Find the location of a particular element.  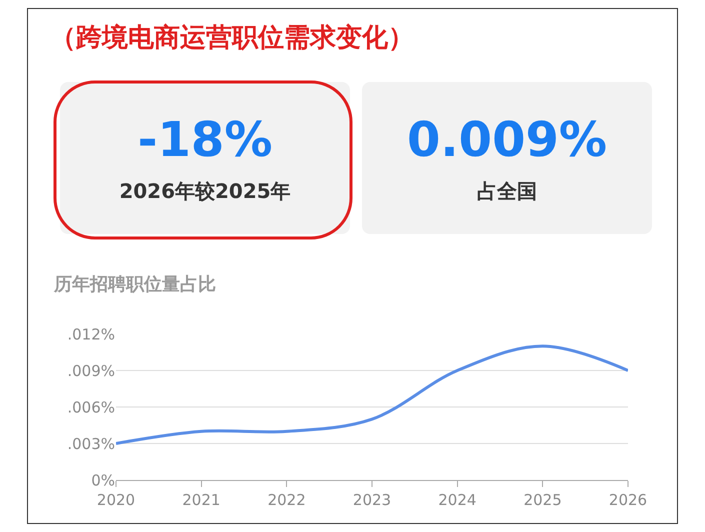

x-tick-label: 2025 is located at coordinates (543, 500).